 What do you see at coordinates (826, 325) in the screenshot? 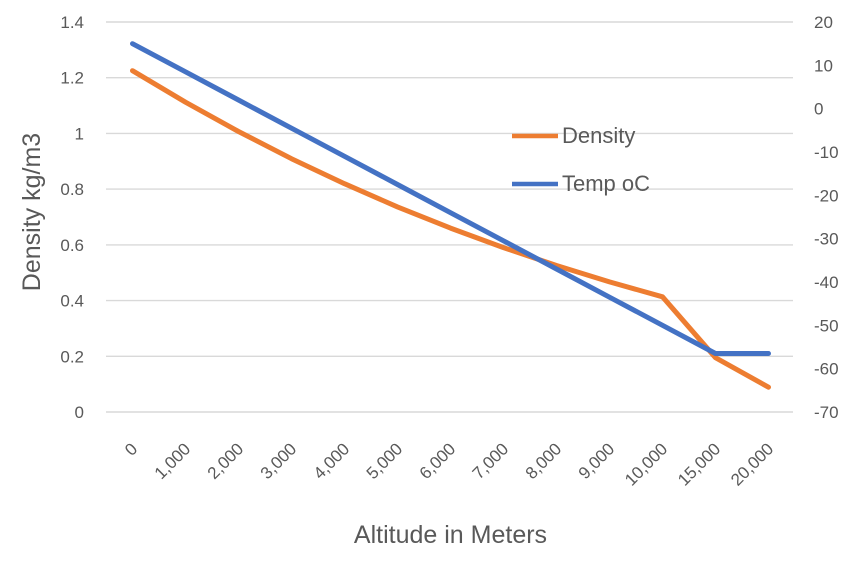
I see `y-axis-right-tick-label: -50` at bounding box center [826, 325].